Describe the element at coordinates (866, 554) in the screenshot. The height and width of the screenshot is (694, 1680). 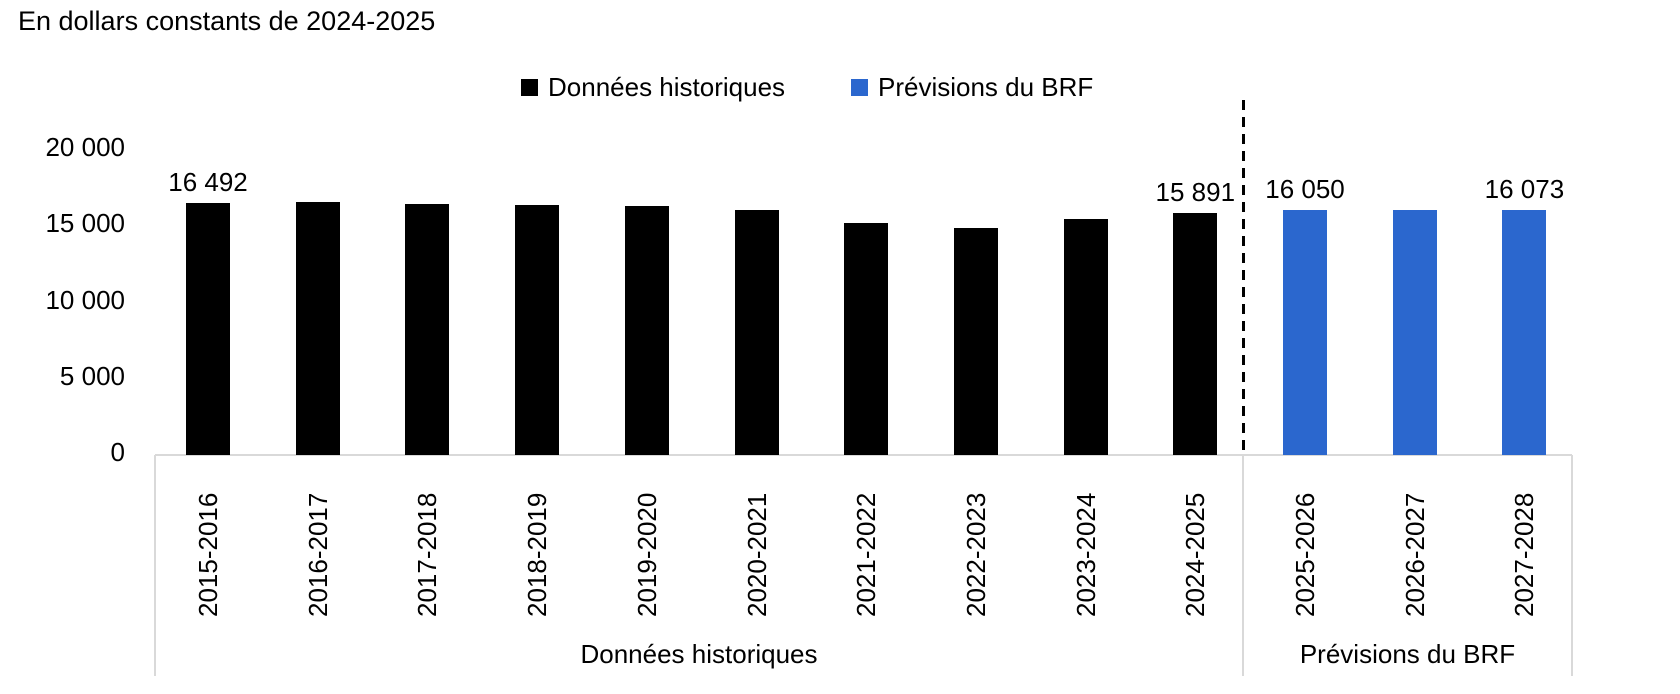
I see `x-axis-category-label: 2021-2022` at that location.